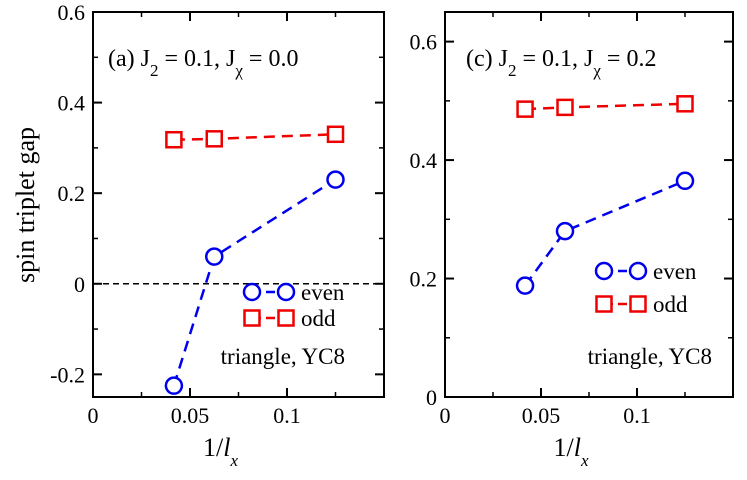 The height and width of the screenshot is (480, 747). What do you see at coordinates (67, 374) in the screenshot?
I see `y-tick-label: -0.2` at bounding box center [67, 374].